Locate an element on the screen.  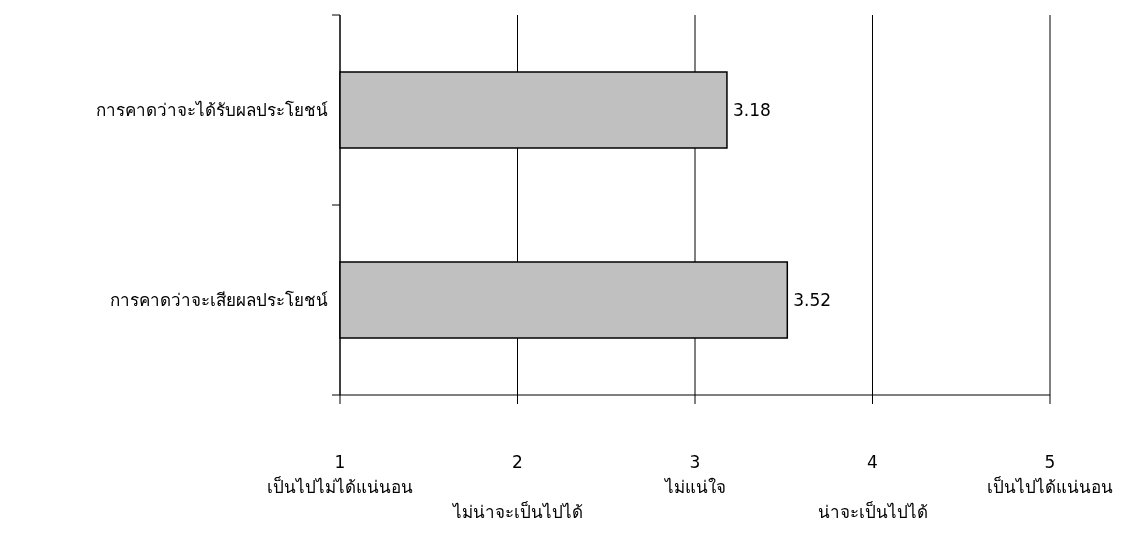
x-tick-label: 2 is located at coordinates (517, 462).